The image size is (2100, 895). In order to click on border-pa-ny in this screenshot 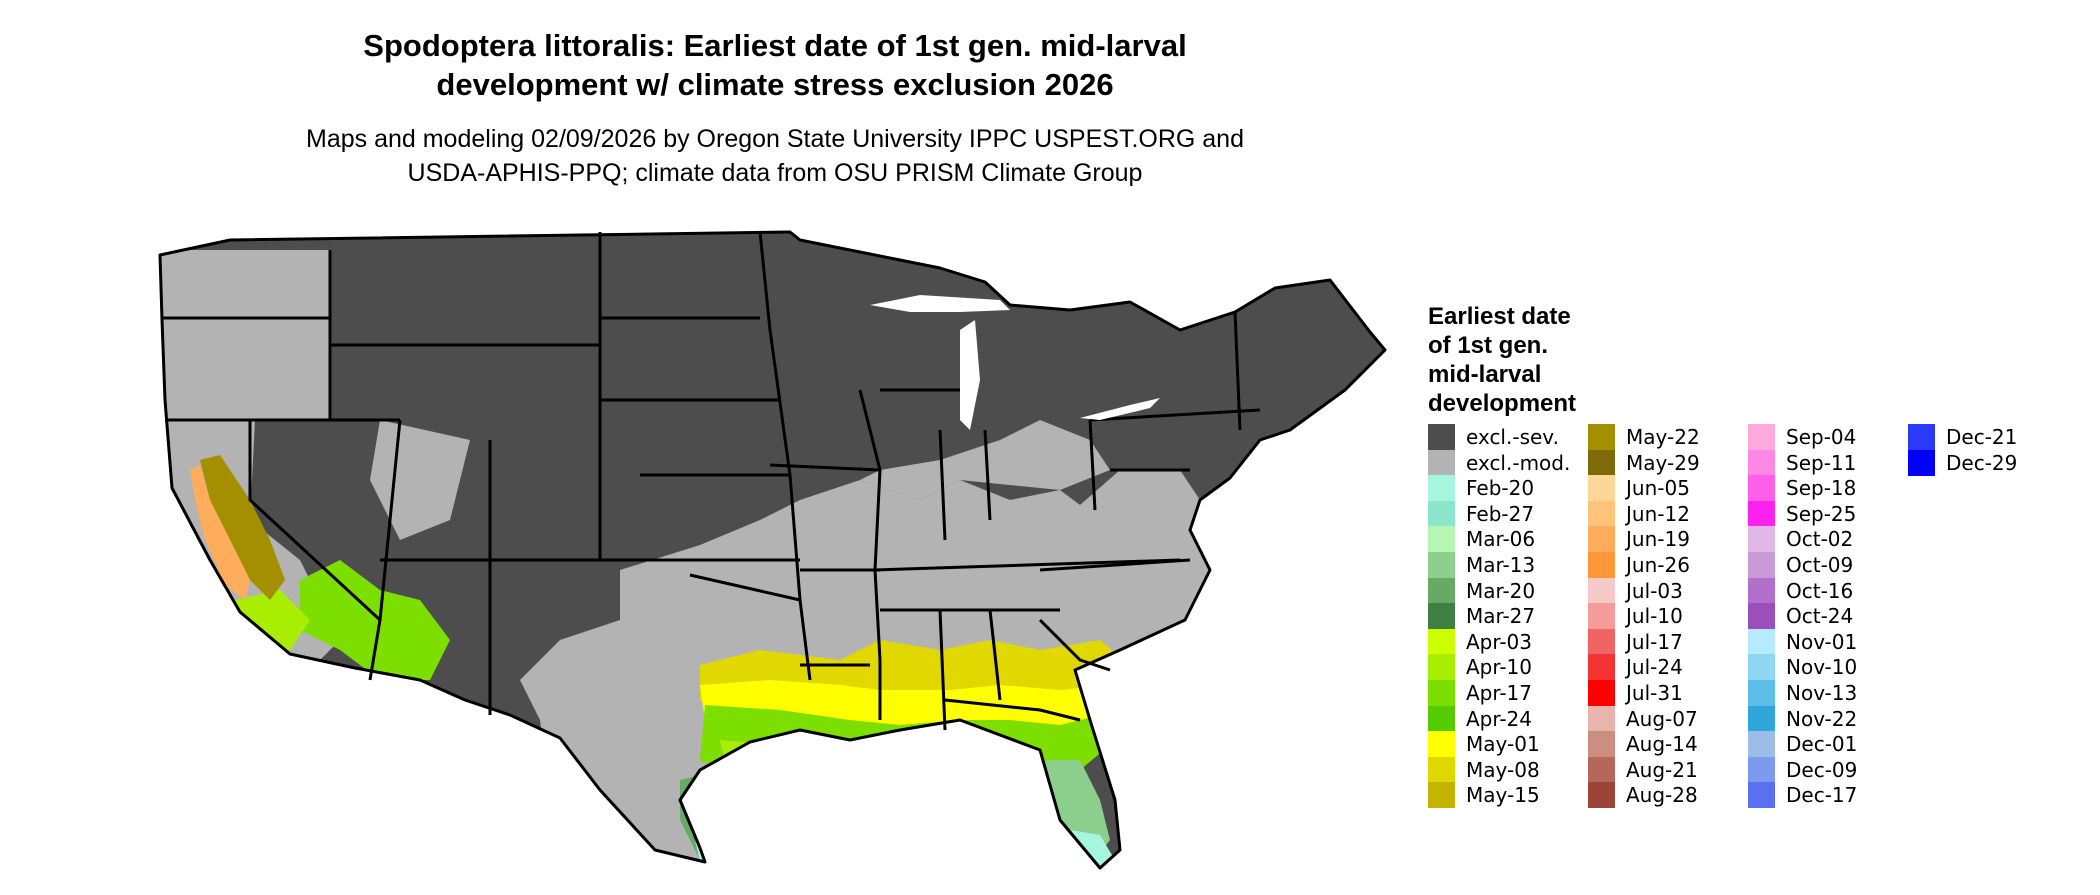, I will do `click(1175, 415)`.